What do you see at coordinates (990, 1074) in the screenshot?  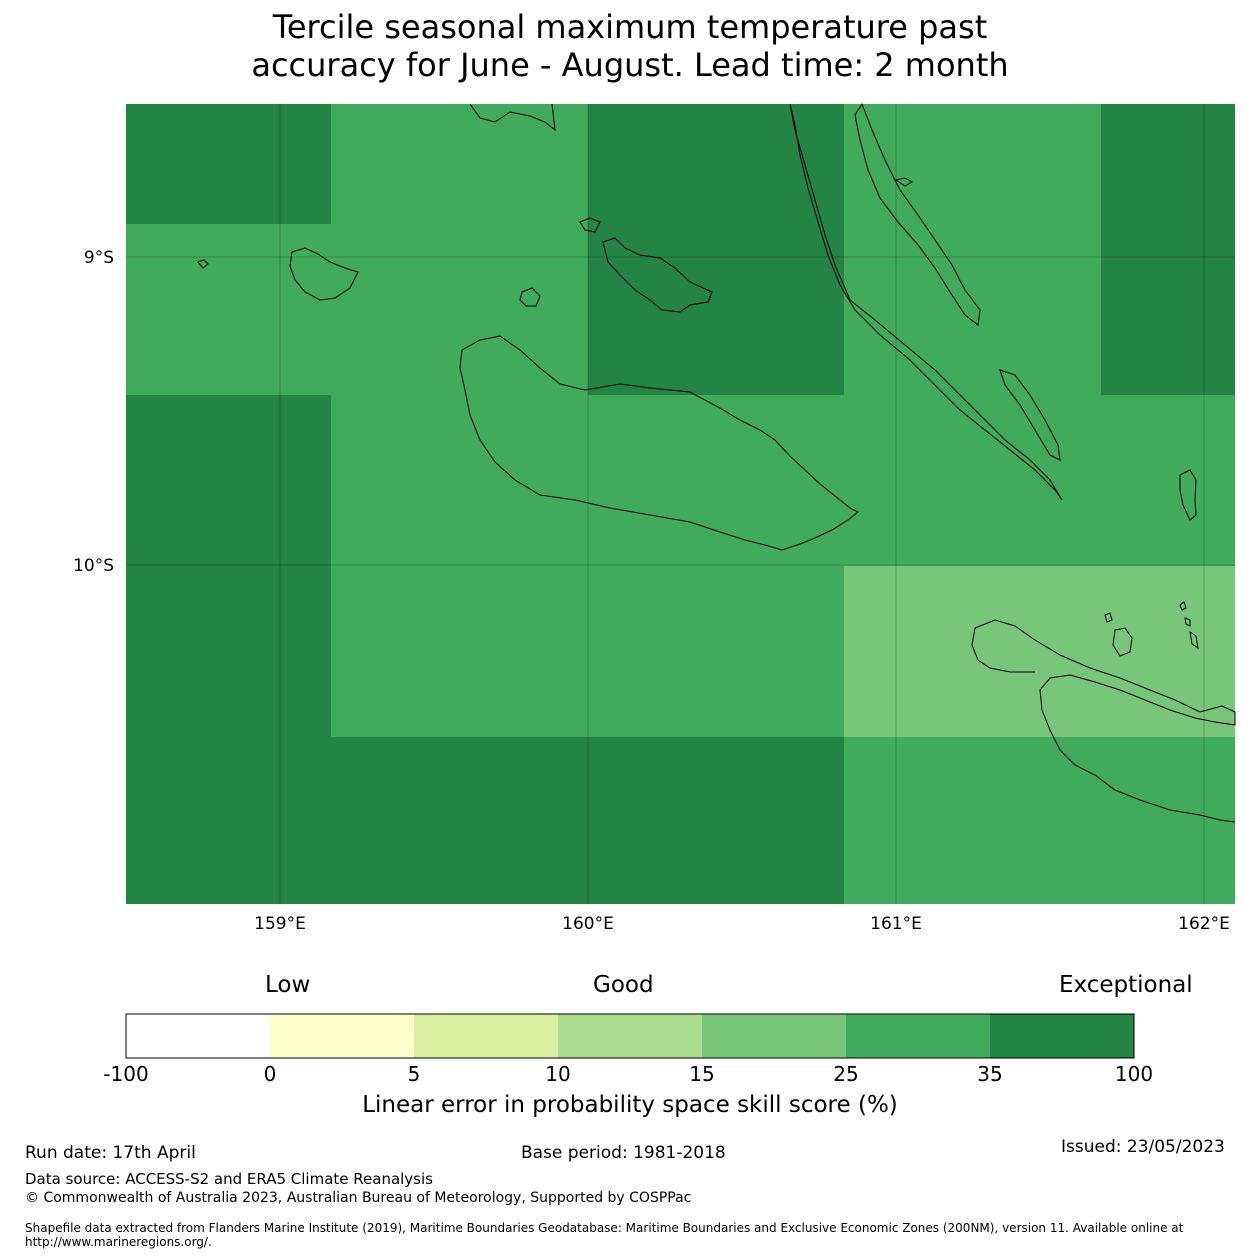 I see `colorbar-tick: 35` at bounding box center [990, 1074].